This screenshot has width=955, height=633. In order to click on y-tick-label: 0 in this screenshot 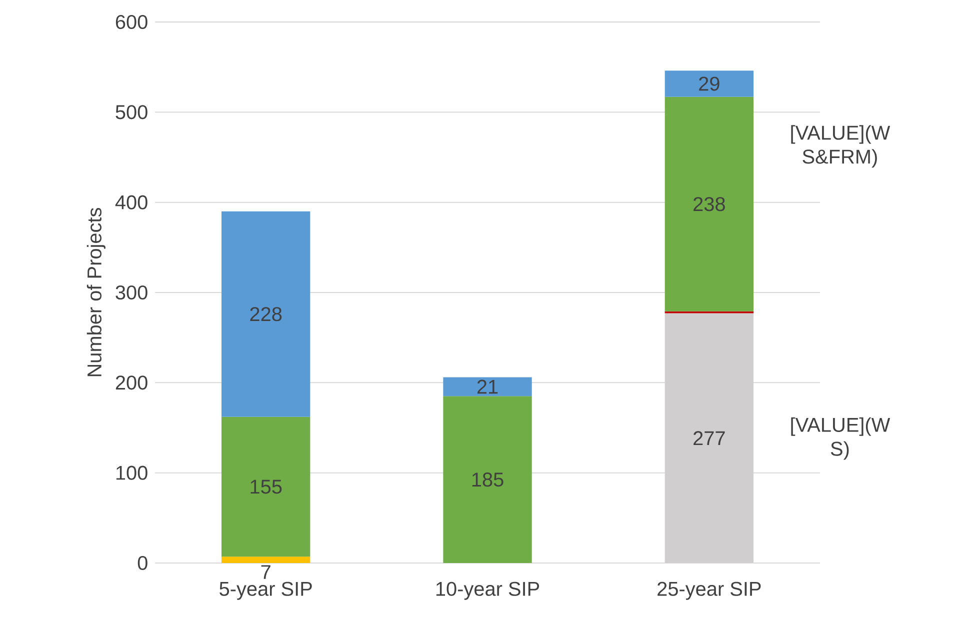, I will do `click(143, 563)`.